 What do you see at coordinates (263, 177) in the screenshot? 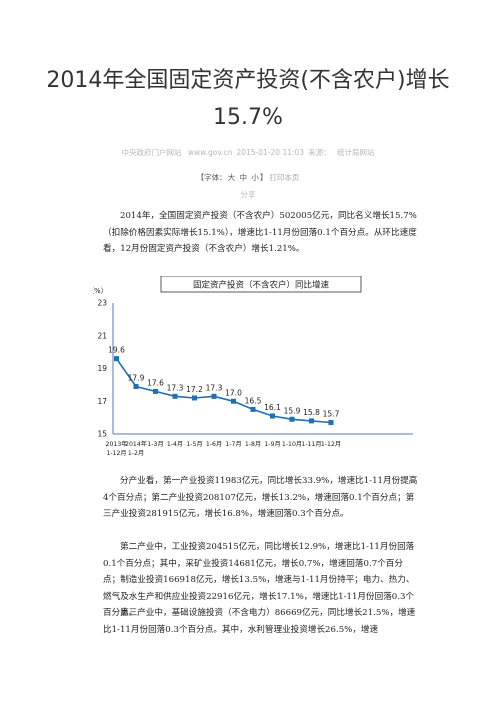
I see `font-controls-suffix: 】` at bounding box center [263, 177].